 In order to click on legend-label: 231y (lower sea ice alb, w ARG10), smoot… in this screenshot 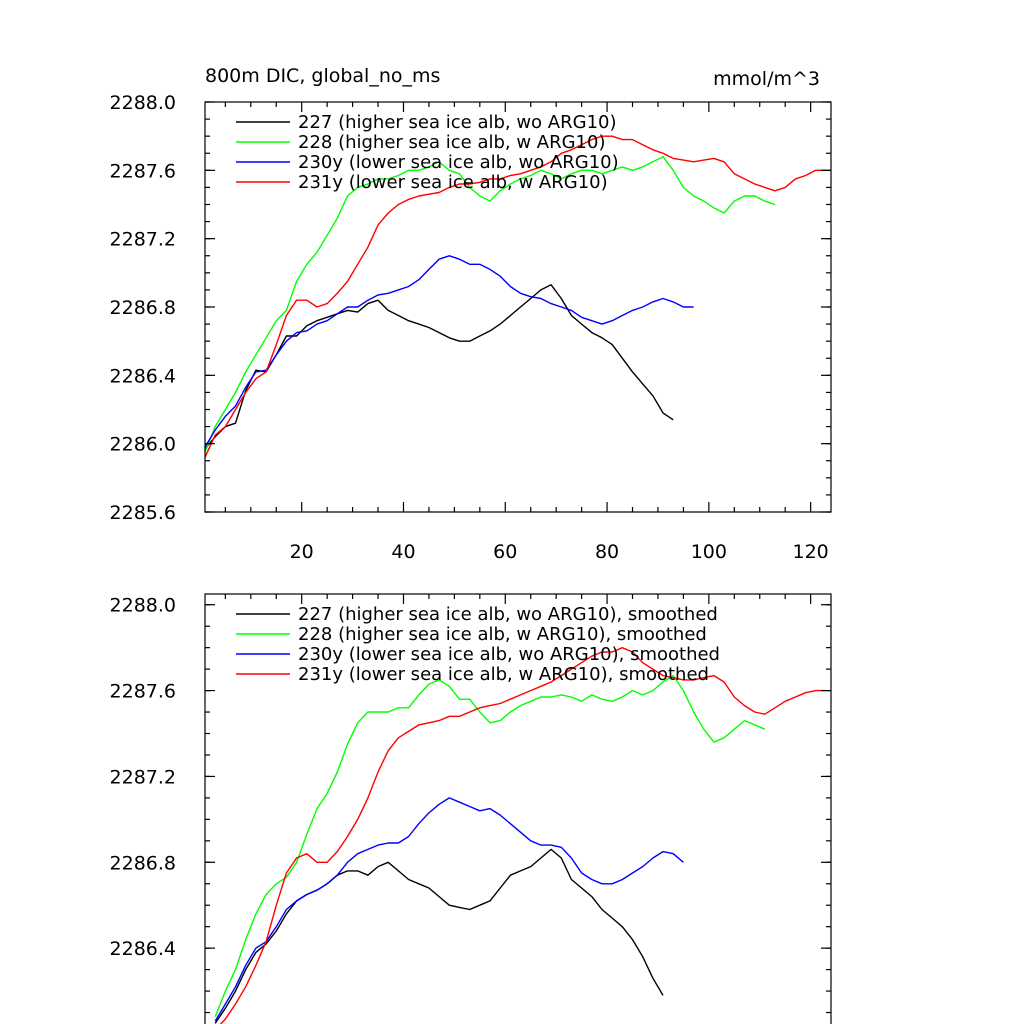, I will do `click(503, 674)`.